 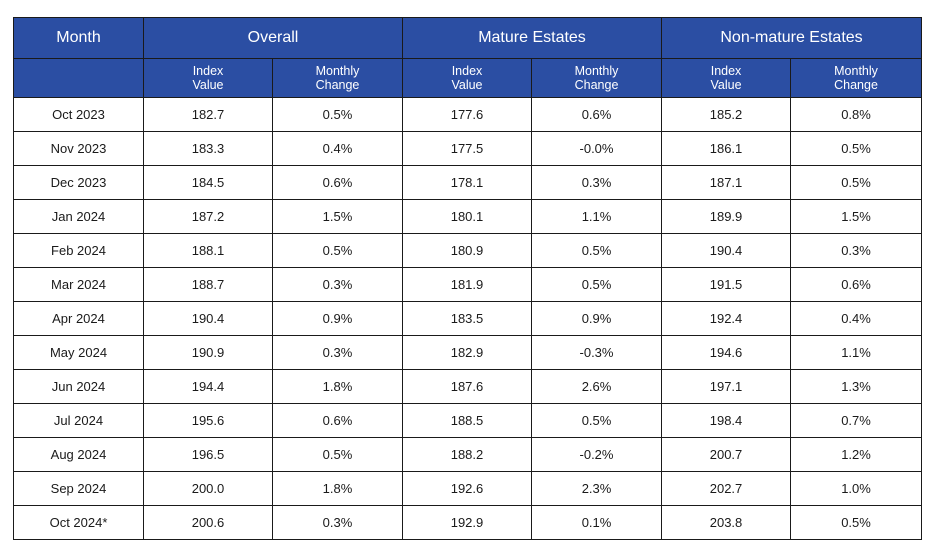 I want to click on header-overall: Overall, so click(x=273, y=38).